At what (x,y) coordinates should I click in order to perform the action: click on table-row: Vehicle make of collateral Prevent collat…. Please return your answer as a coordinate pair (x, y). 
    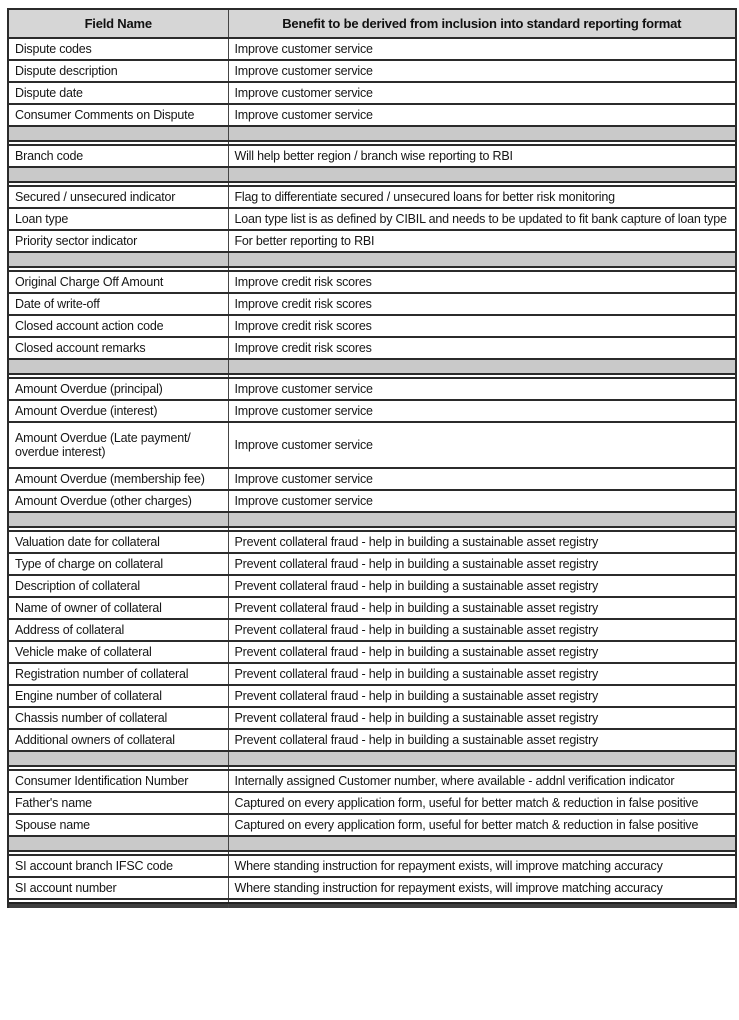
    Looking at the image, I should click on (372, 652).